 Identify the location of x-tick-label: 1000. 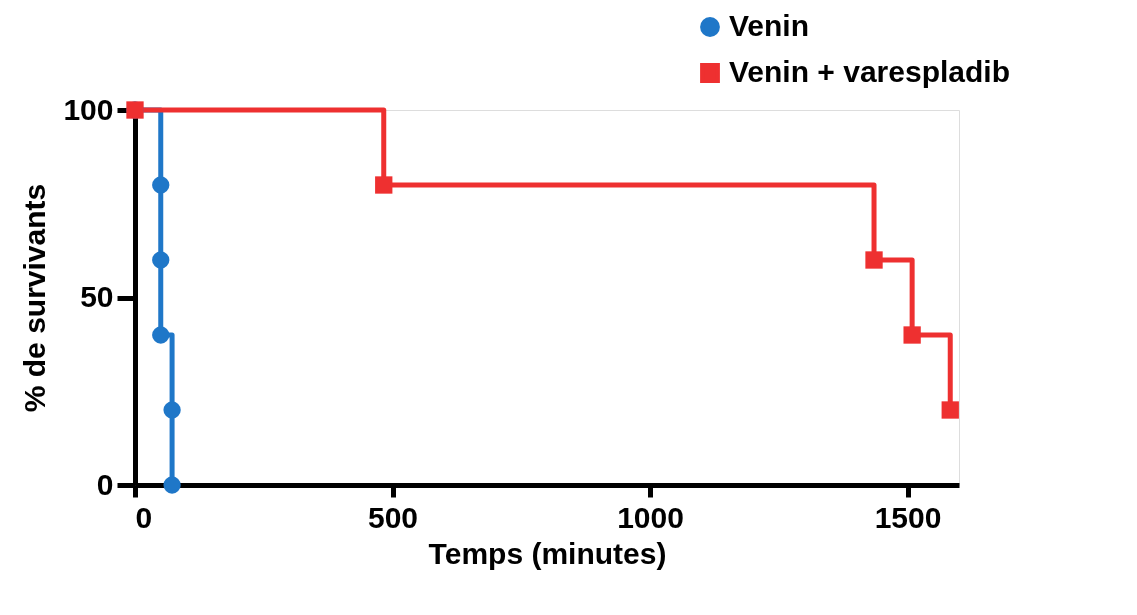
(650, 517).